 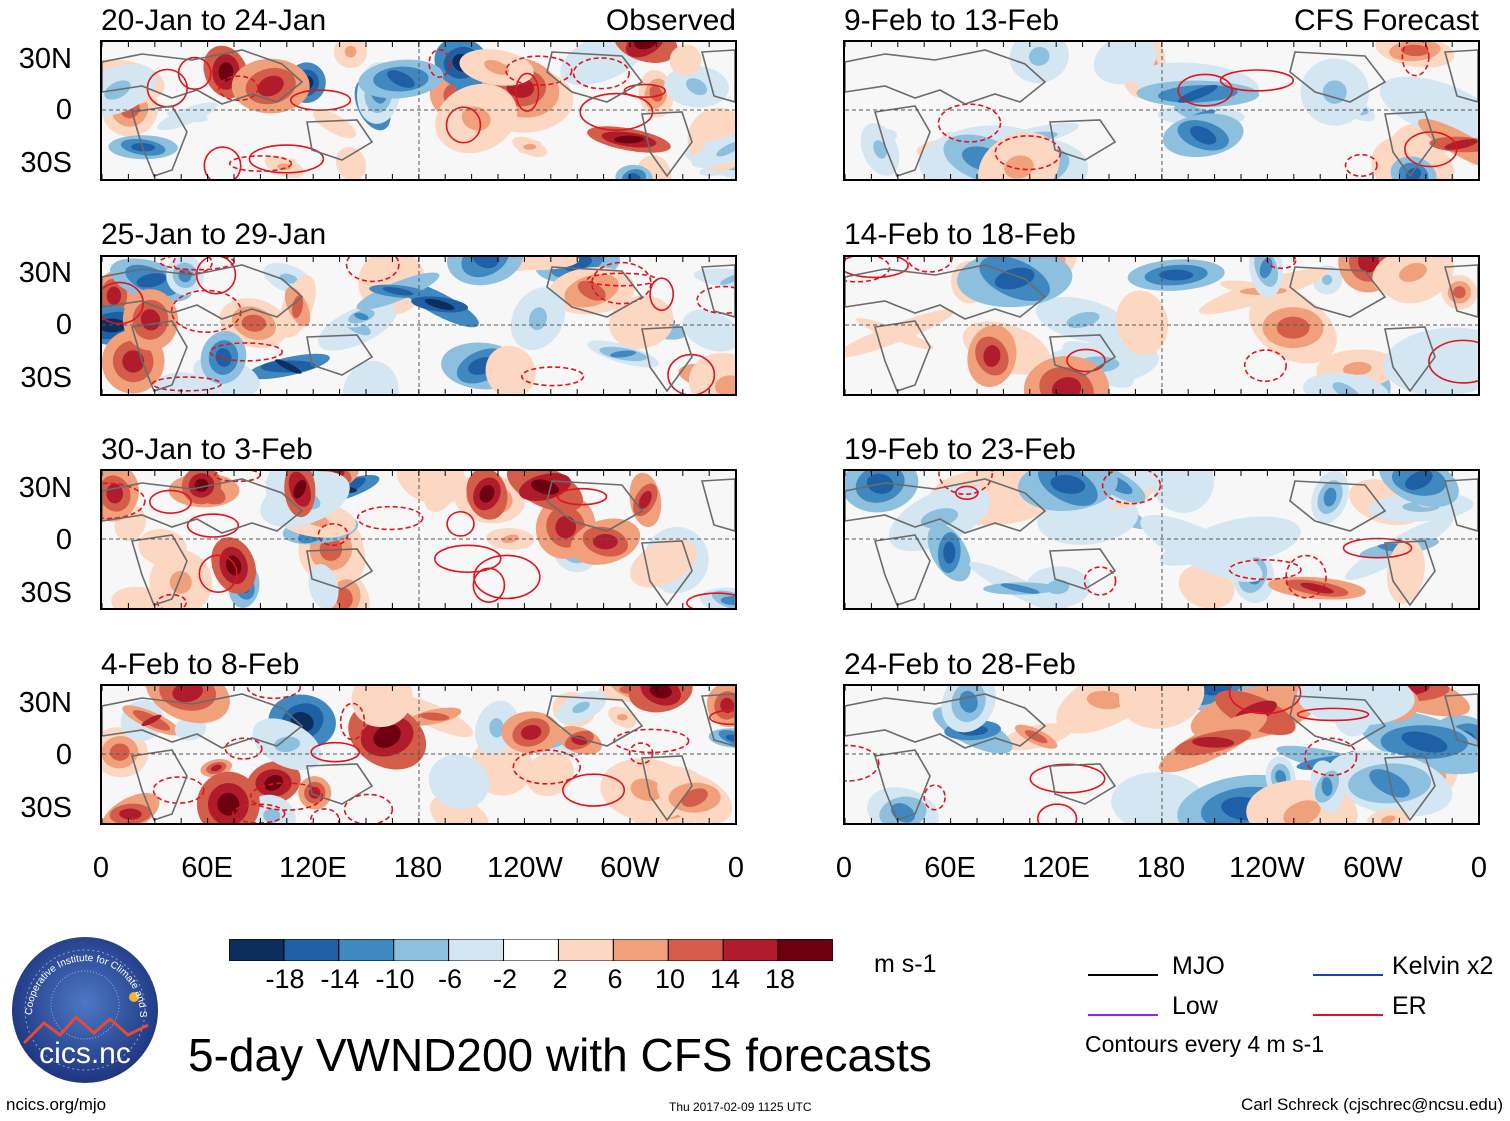 What do you see at coordinates (207, 449) in the screenshot?
I see `panel-title-observed-3: 30-Jan to 3-Feb` at bounding box center [207, 449].